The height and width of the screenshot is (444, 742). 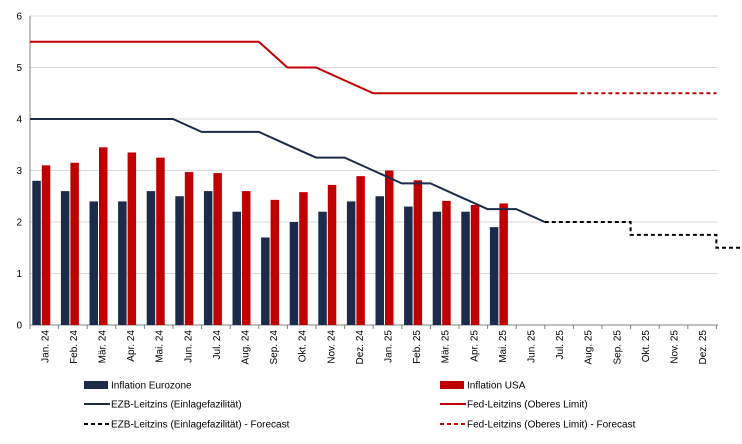 What do you see at coordinates (496, 386) in the screenshot?
I see `legend-label: Inflation USA` at bounding box center [496, 386].